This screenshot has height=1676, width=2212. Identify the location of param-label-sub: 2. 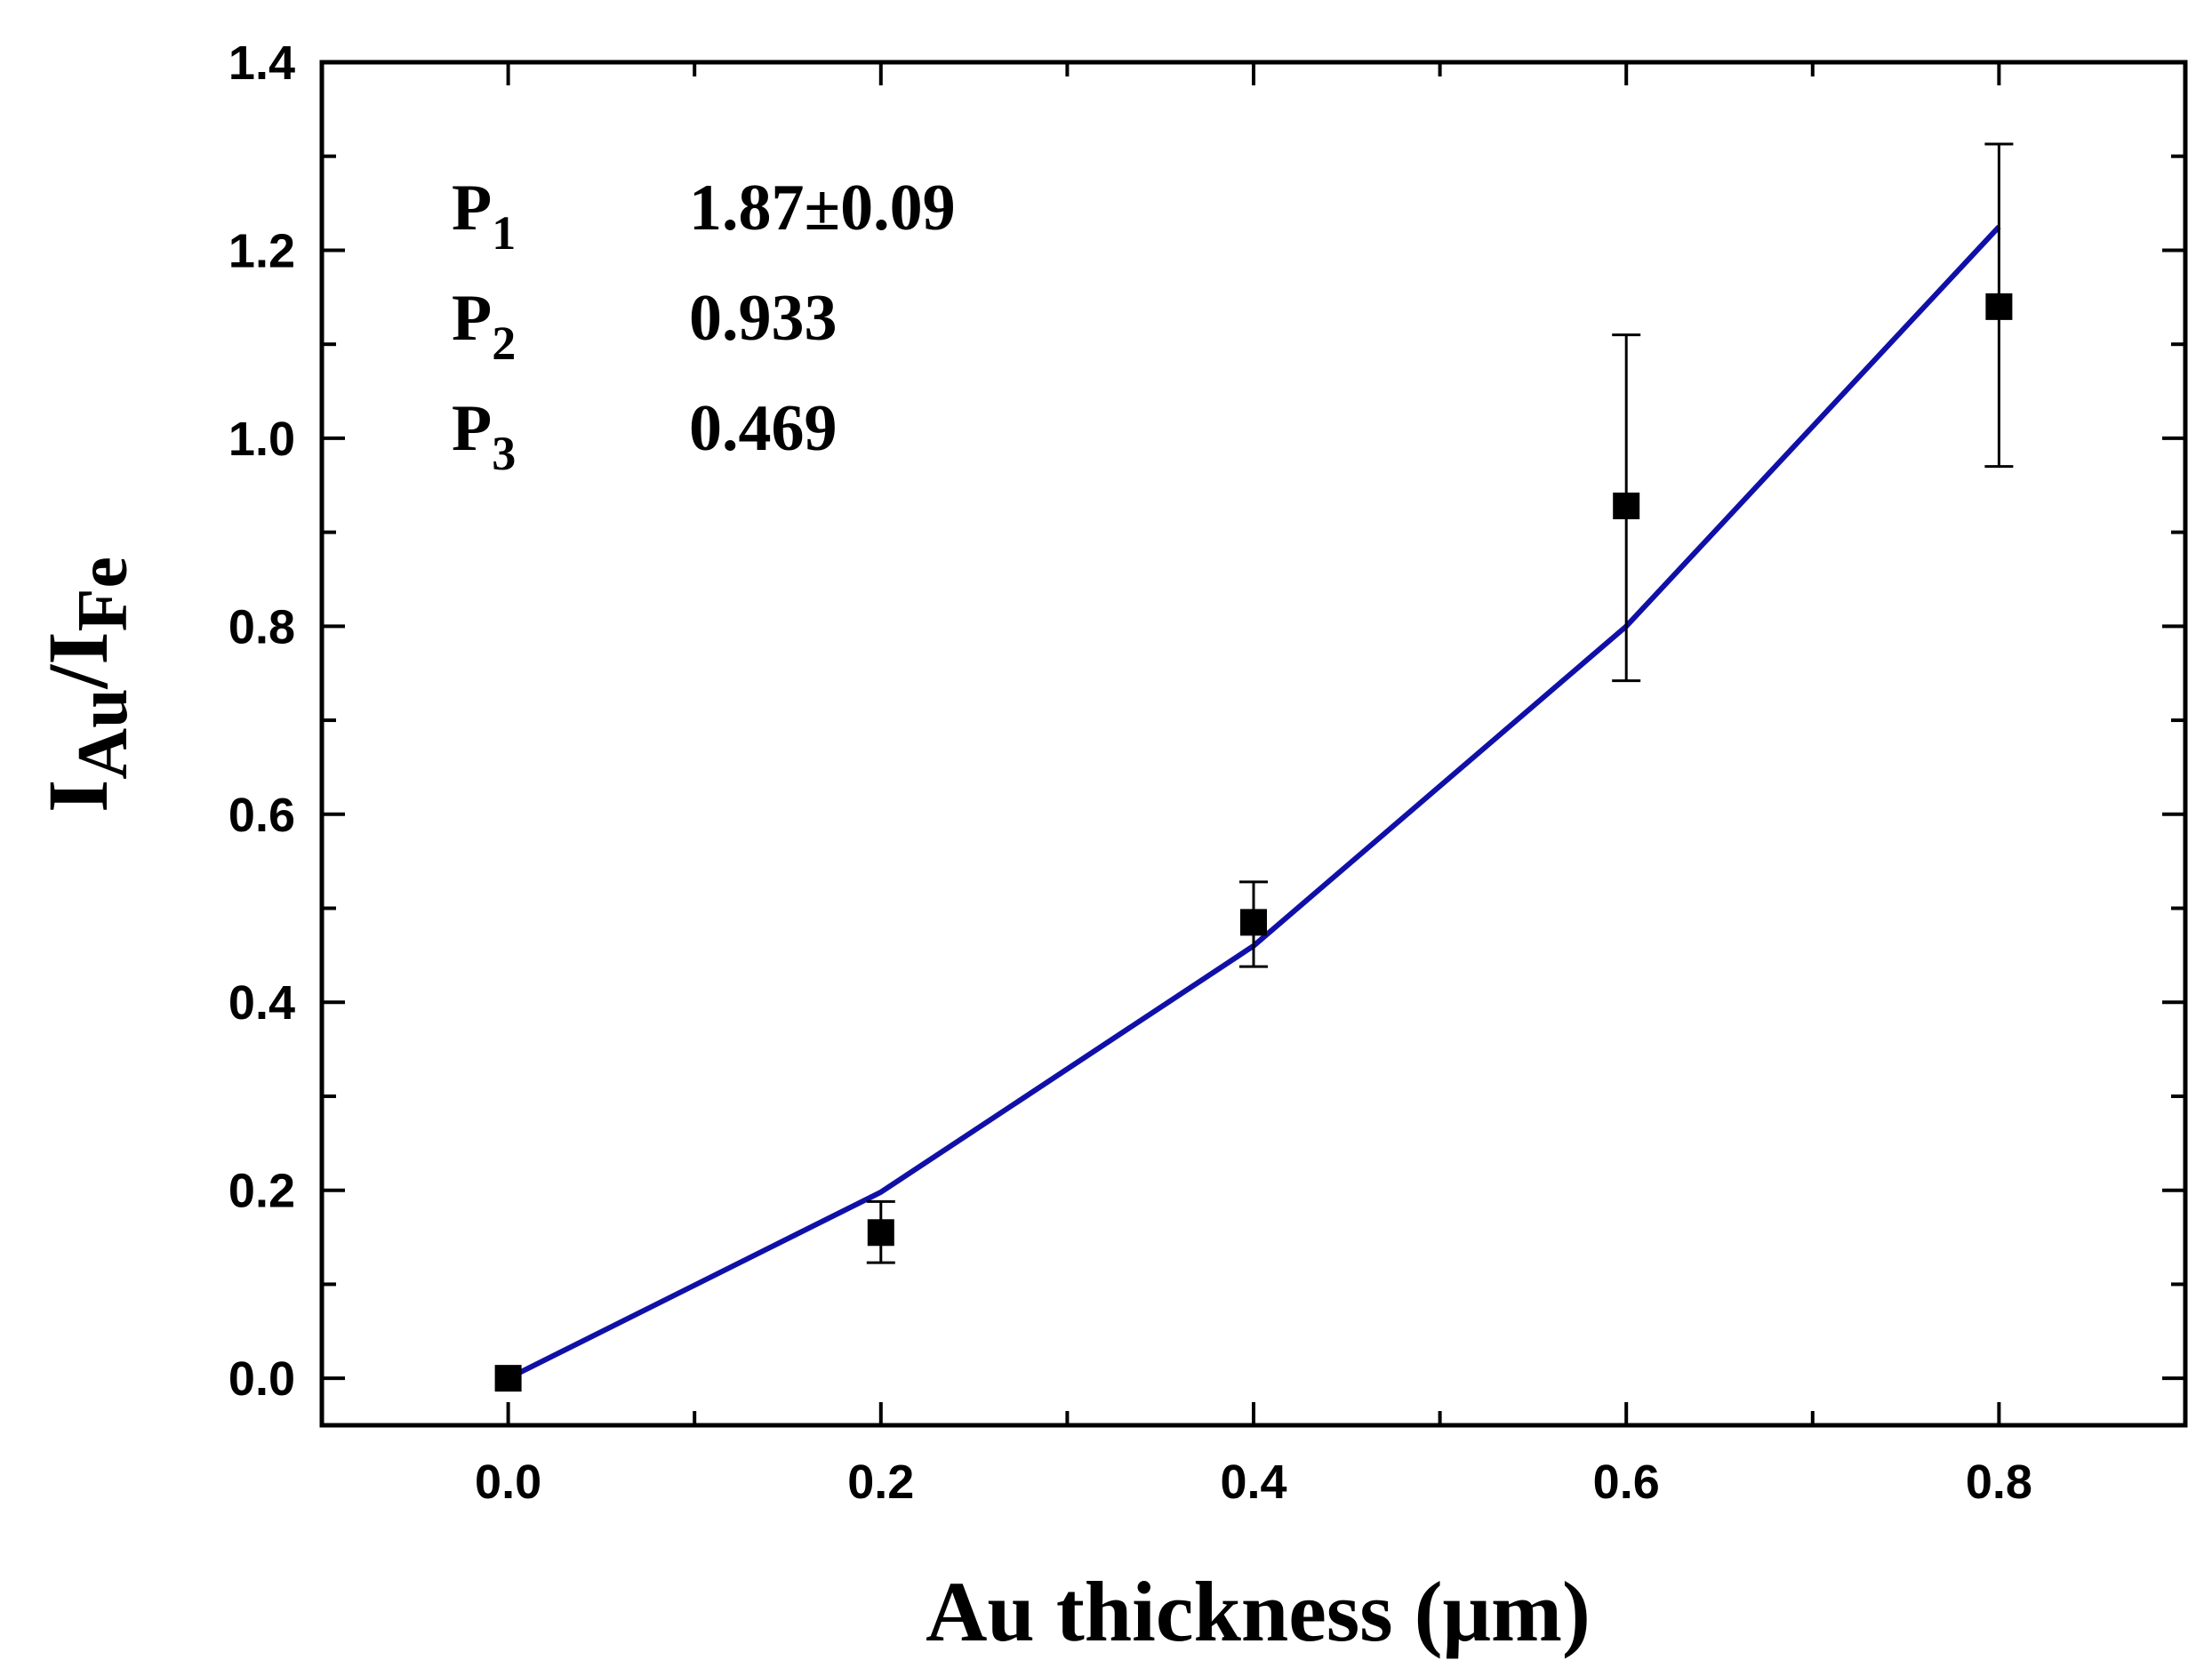
(504, 343).